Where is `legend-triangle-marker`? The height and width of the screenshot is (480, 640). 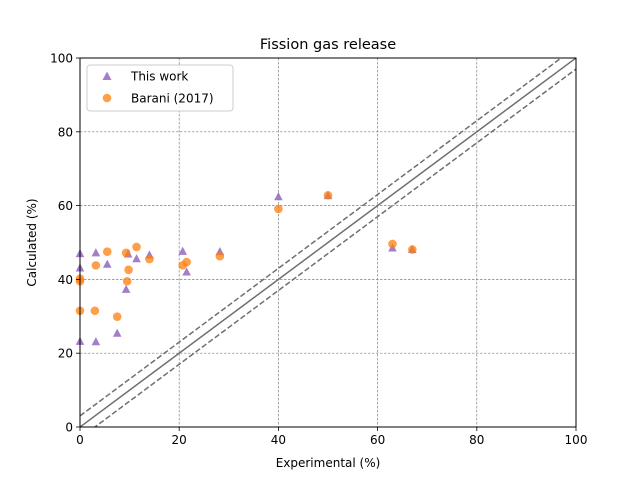
legend-triangle-marker is located at coordinates (107, 75).